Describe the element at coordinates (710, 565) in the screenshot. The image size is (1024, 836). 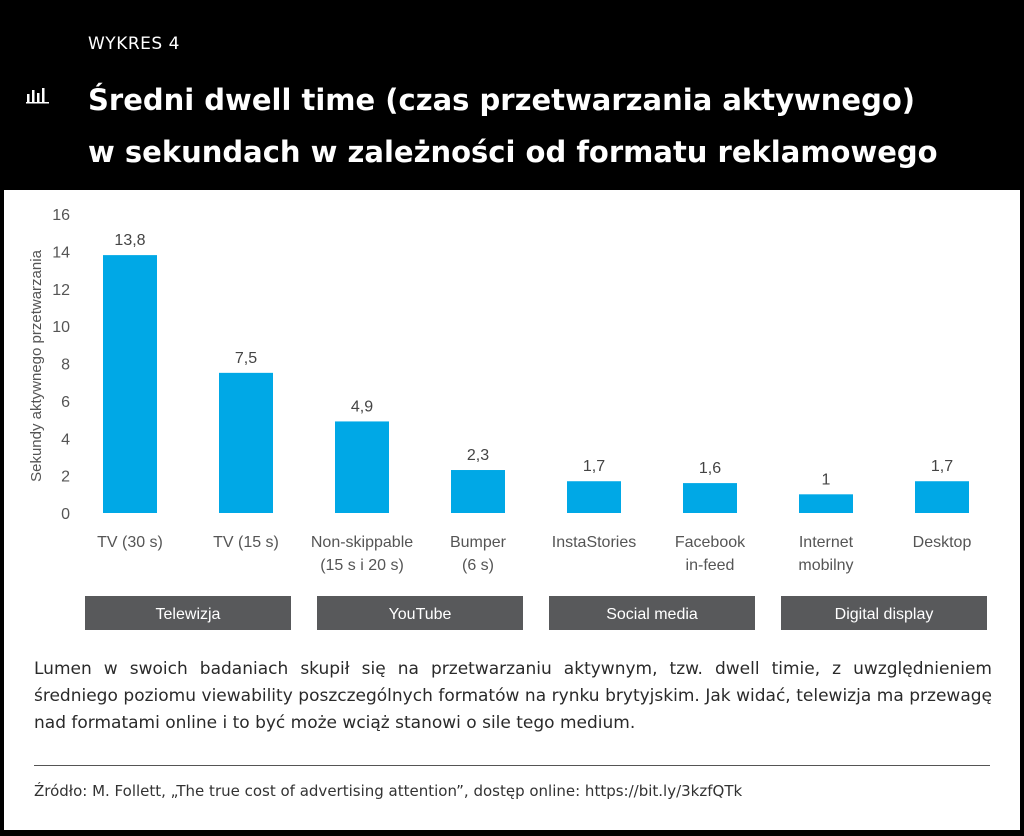
I see `category-label: in-feed` at that location.